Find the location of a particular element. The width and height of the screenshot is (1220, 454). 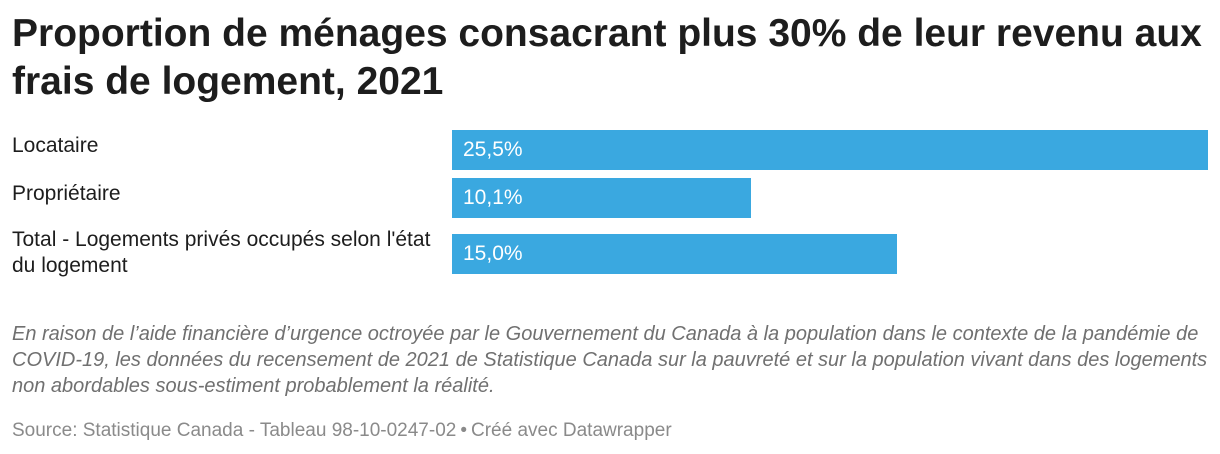

bar-value-label: 10,1% is located at coordinates (493, 197).